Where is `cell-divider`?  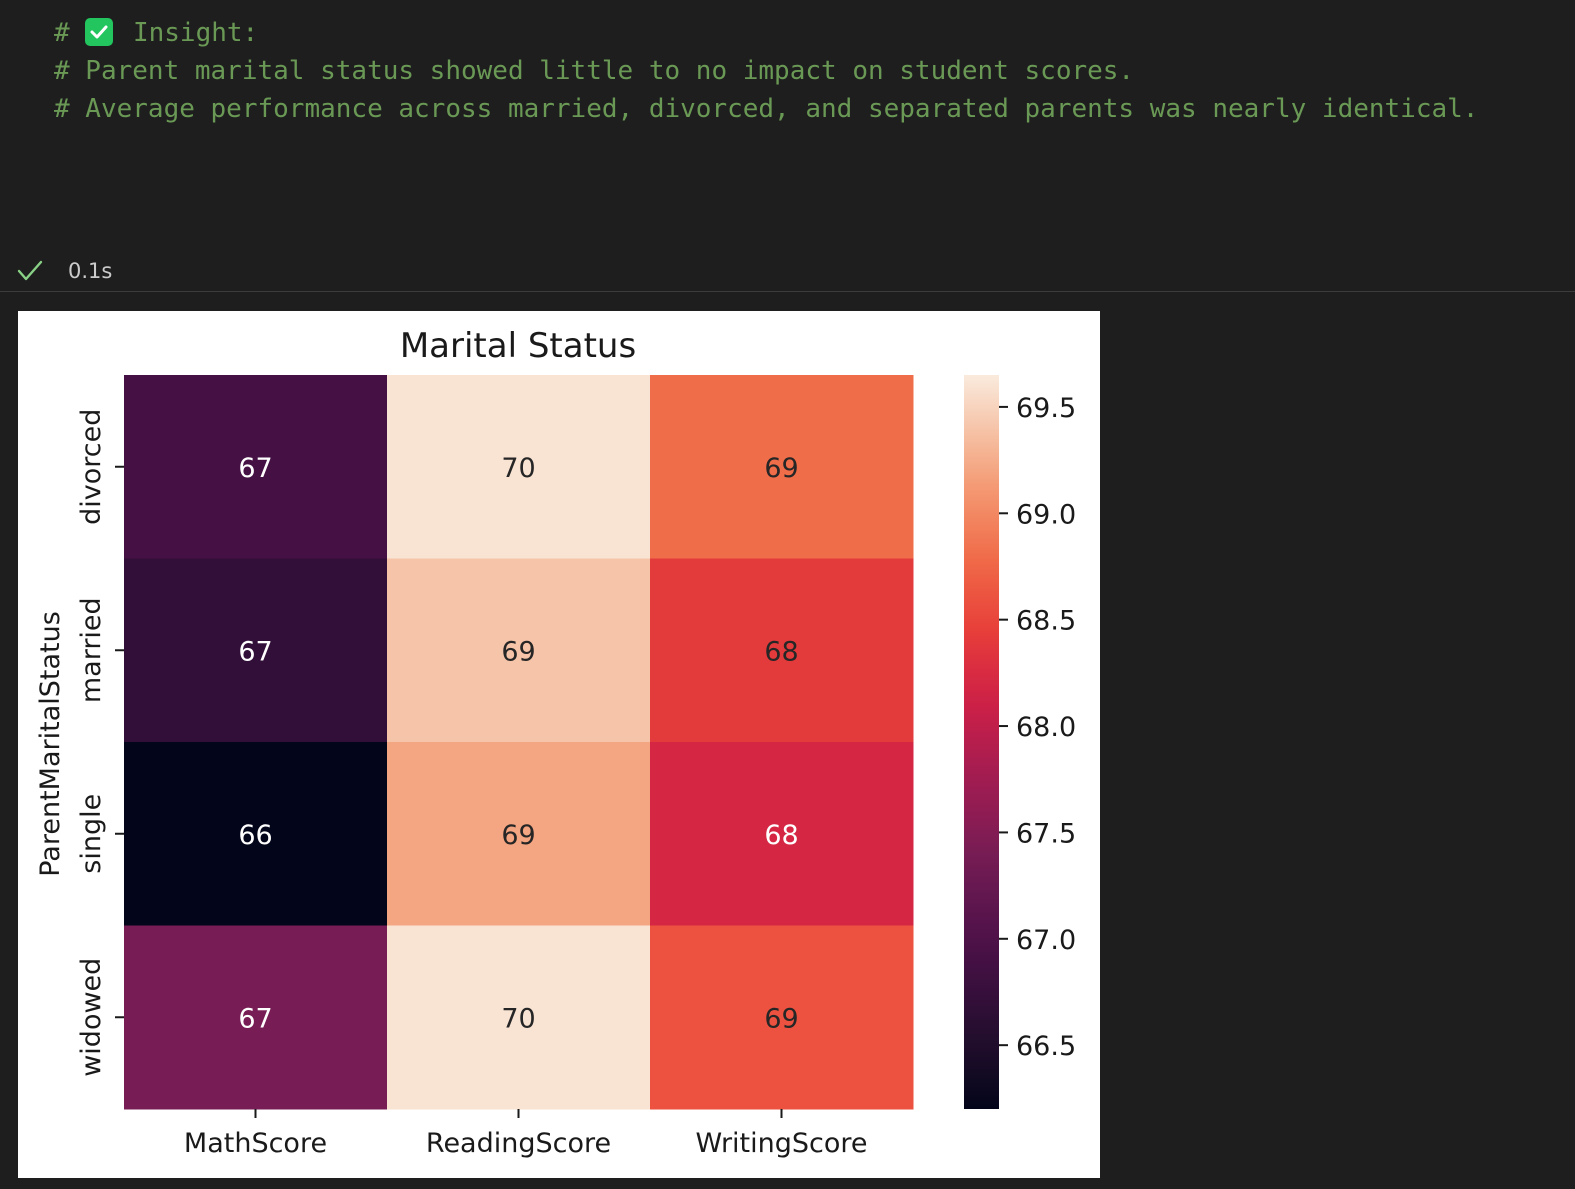
cell-divider is located at coordinates (787, 291).